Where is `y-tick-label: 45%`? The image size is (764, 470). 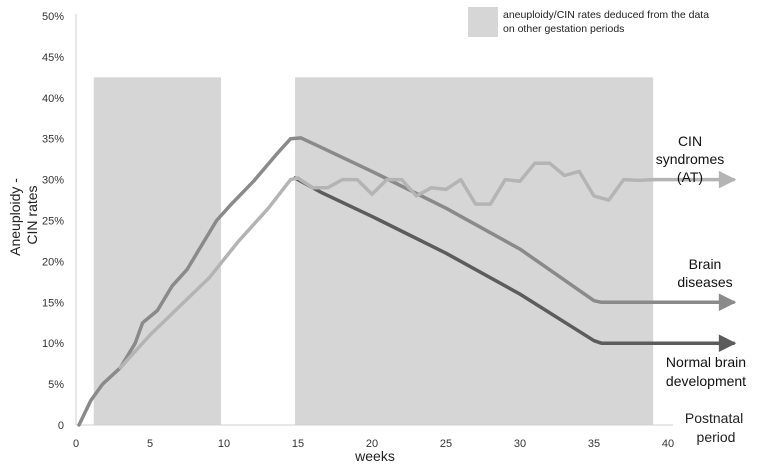 y-tick-label: 45% is located at coordinates (53, 58).